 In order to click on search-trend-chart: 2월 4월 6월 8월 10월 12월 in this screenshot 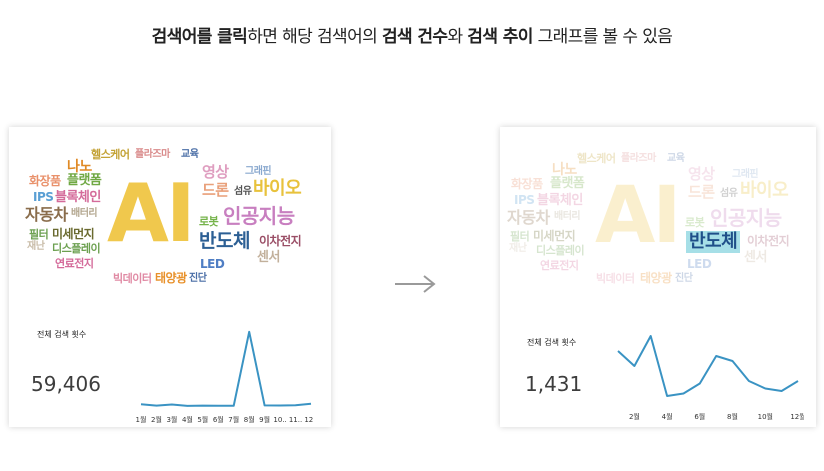, I will do `click(710, 378)`.